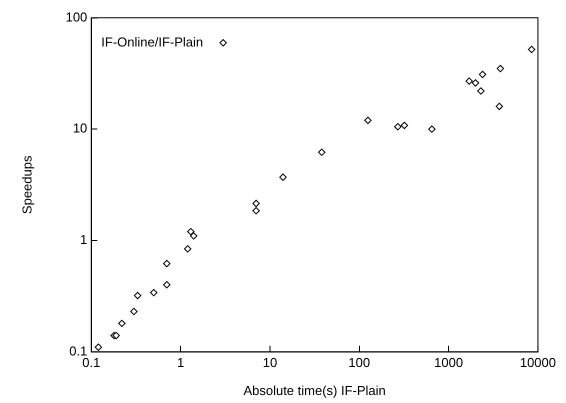  What do you see at coordinates (77, 16) in the screenshot?
I see `y-tick-label: 100` at bounding box center [77, 16].